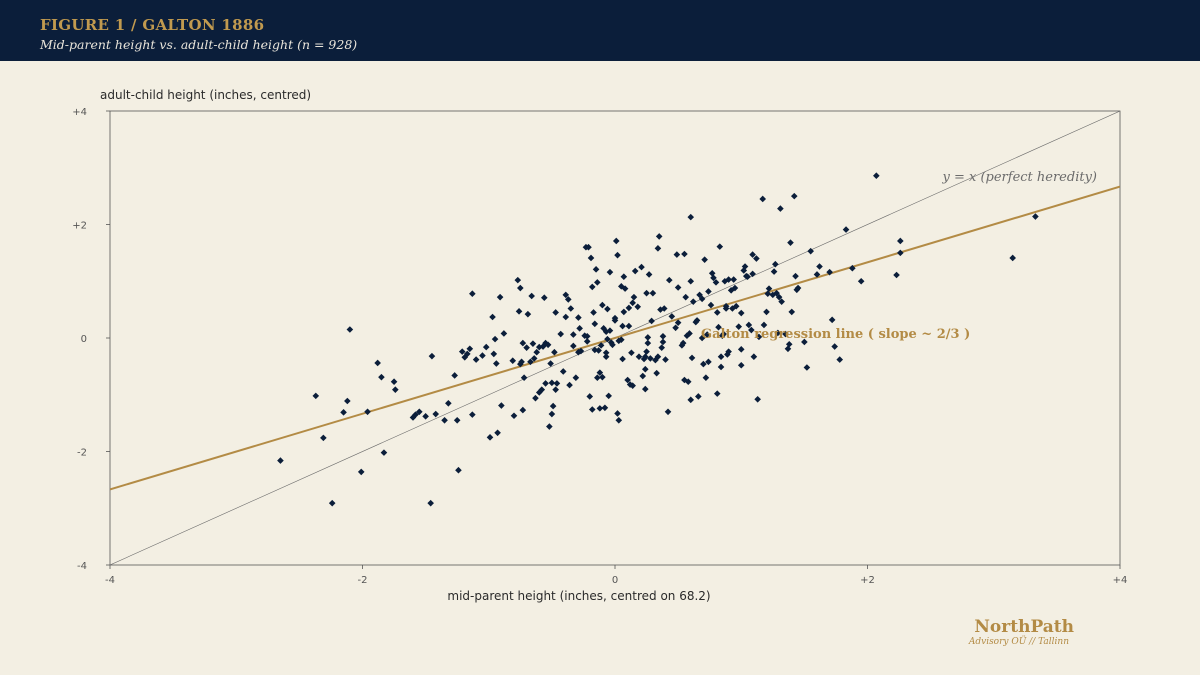 The image size is (1200, 675). Describe the element at coordinates (867, 580) in the screenshot. I see `x-tick-label: +2` at that location.